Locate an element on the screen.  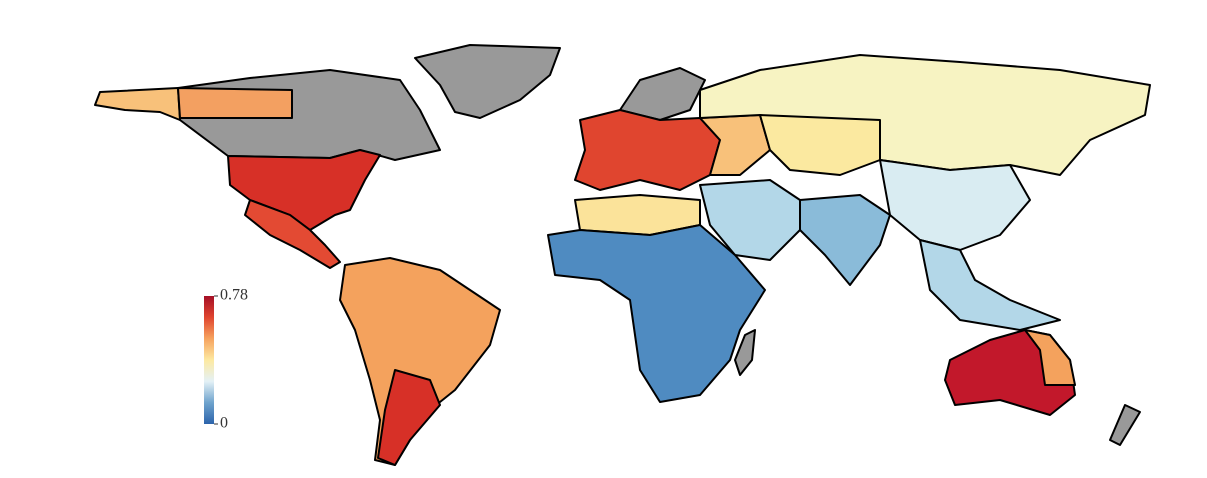
yukon is located at coordinates (235, 103).